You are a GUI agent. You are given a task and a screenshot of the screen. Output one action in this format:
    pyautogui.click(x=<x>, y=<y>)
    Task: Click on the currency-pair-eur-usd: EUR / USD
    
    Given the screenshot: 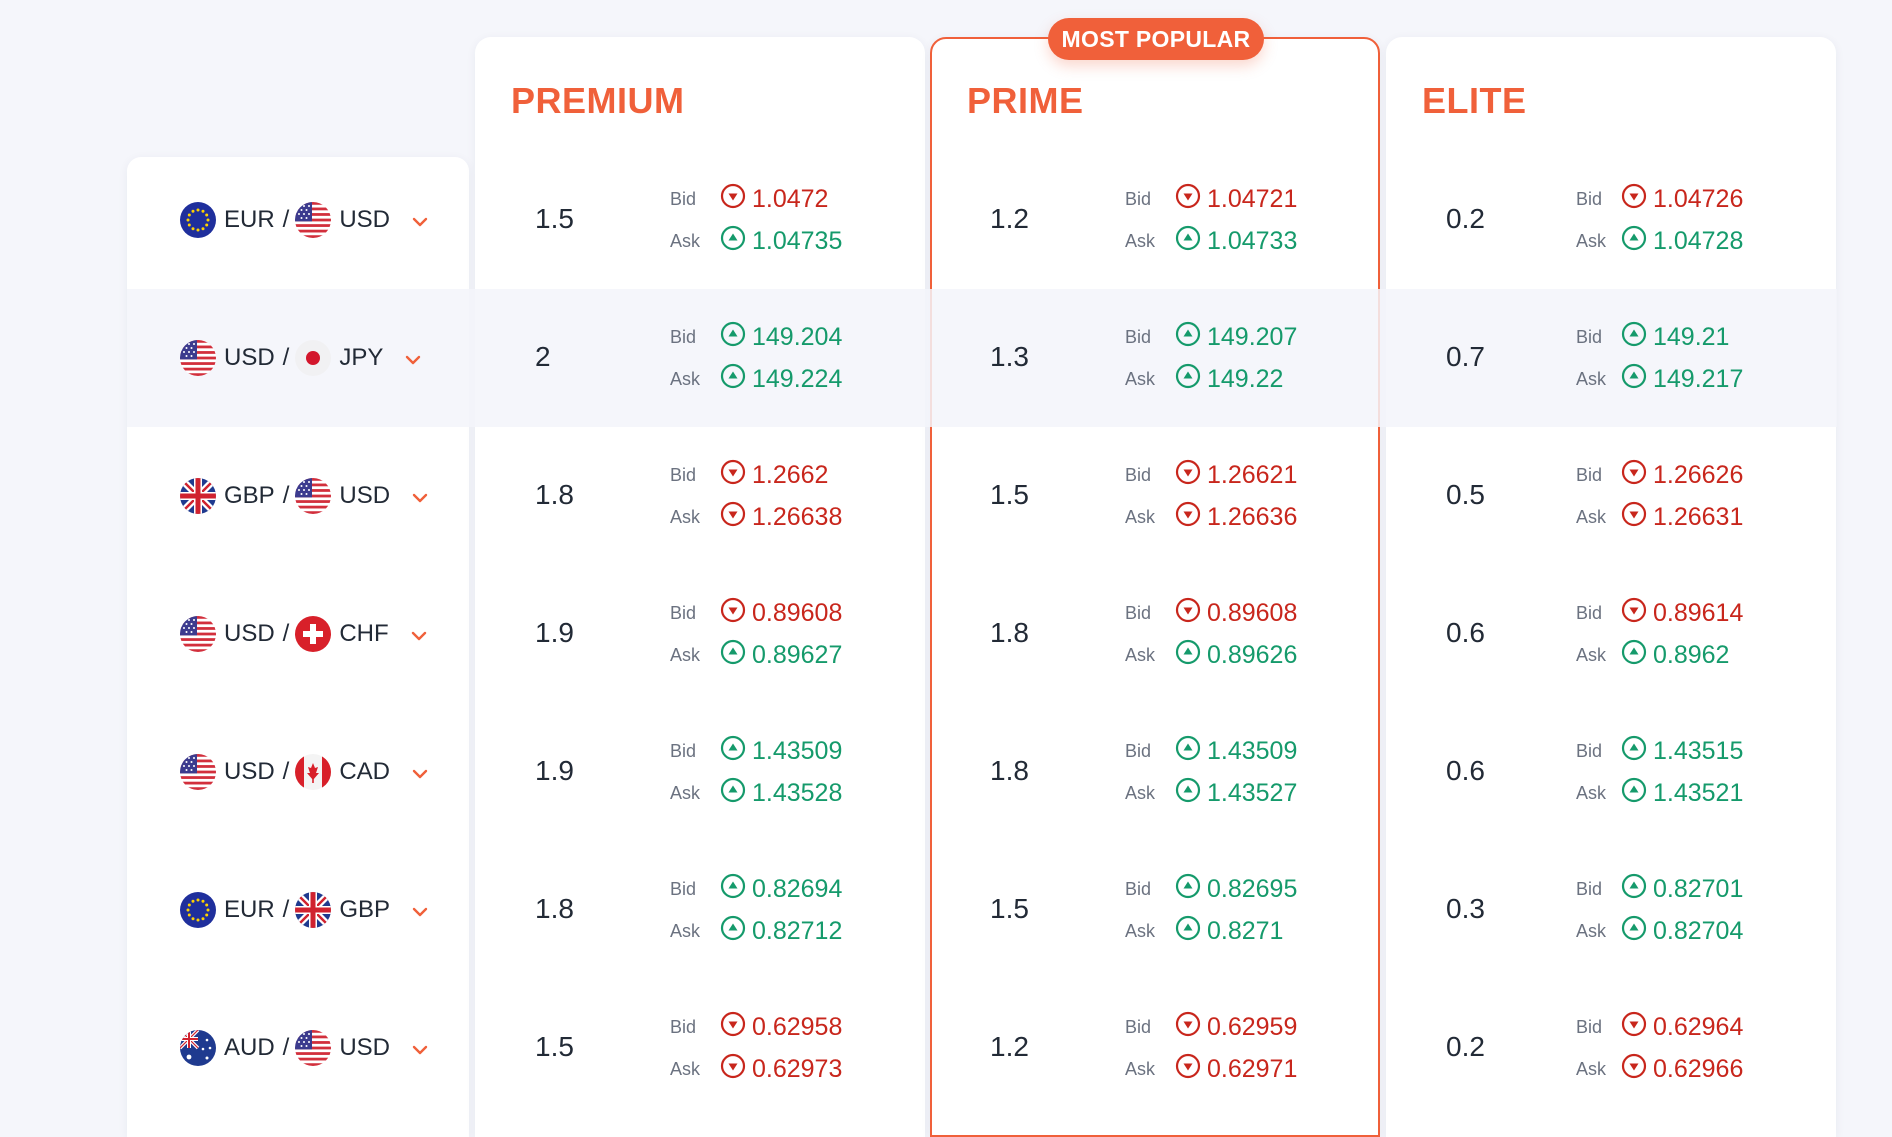 What is the action you would take?
    pyautogui.click(x=304, y=220)
    